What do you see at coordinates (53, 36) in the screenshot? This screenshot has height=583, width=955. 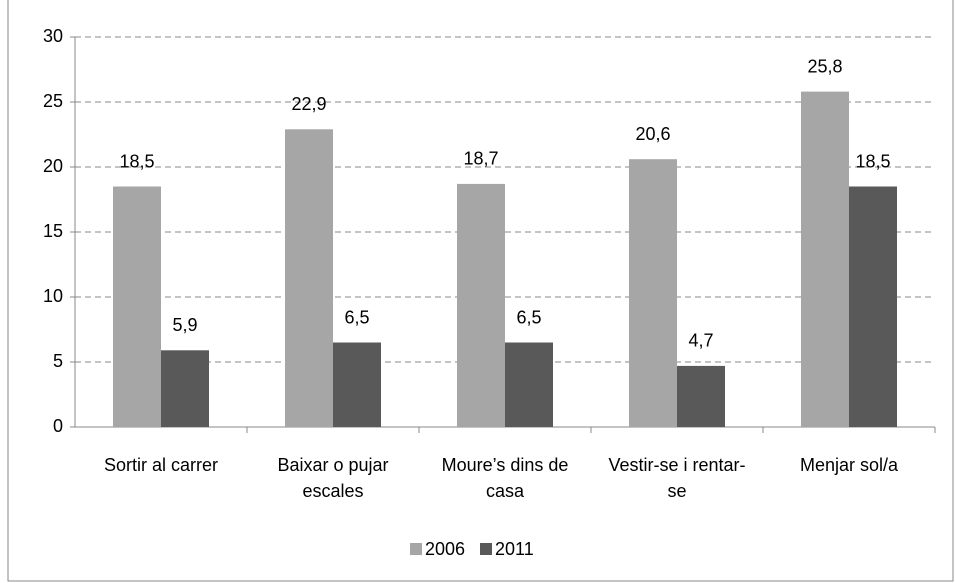 I see `y-tick-label: 30` at bounding box center [53, 36].